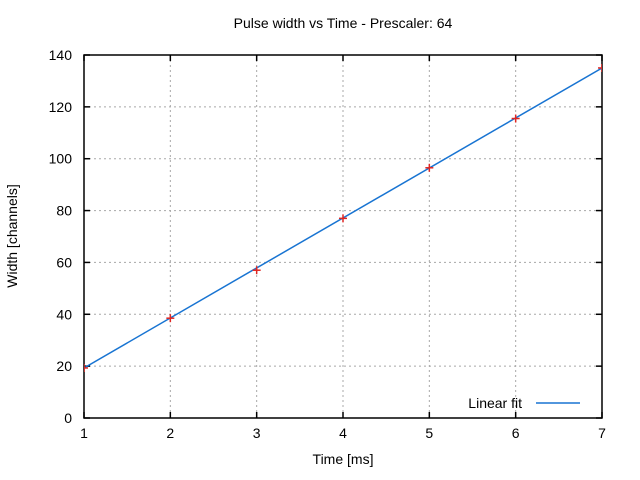 This screenshot has width=640, height=480. Describe the element at coordinates (64, 262) in the screenshot. I see `y-tick-label: 60` at that location.